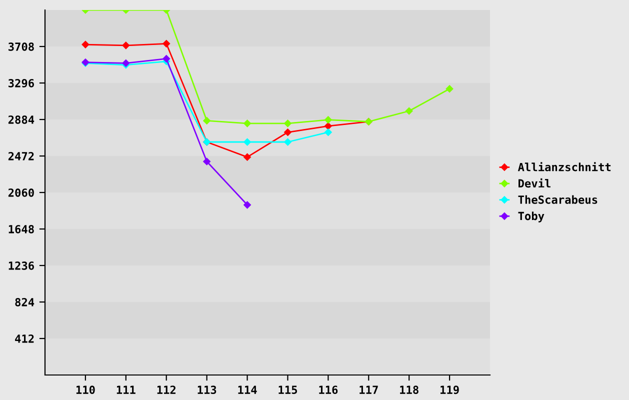 The height and width of the screenshot is (400, 629). Describe the element at coordinates (449, 390) in the screenshot. I see `x-tick-label: 119` at that location.